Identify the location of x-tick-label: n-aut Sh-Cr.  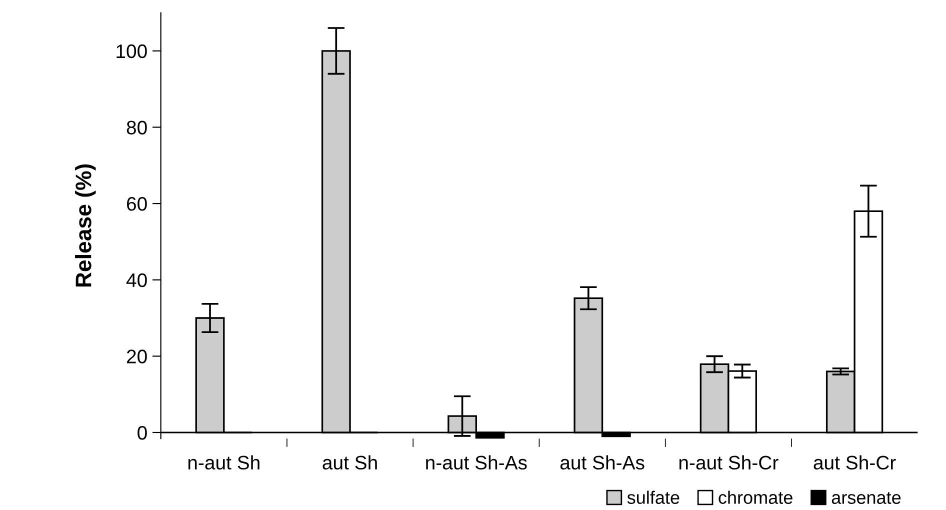
(728, 462).